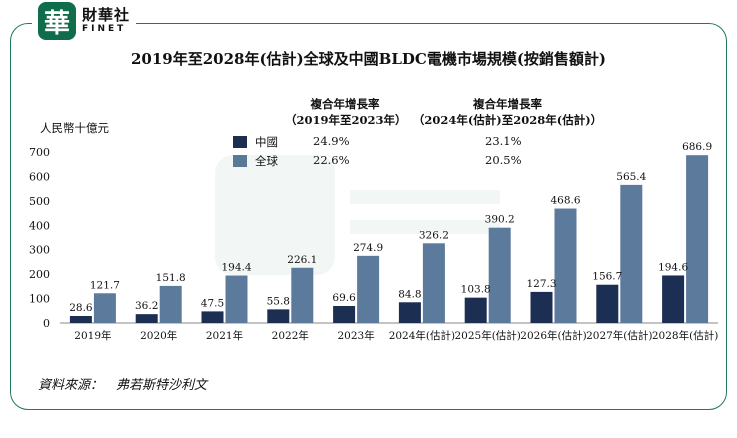 This screenshot has width=737, height=438. I want to click on data-label-china: 55.8, so click(278, 301).